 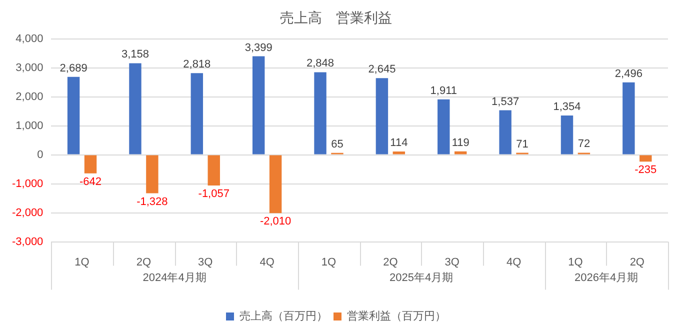 What do you see at coordinates (30, 38) in the screenshot?
I see `y-tick-label: 4,000` at bounding box center [30, 38].